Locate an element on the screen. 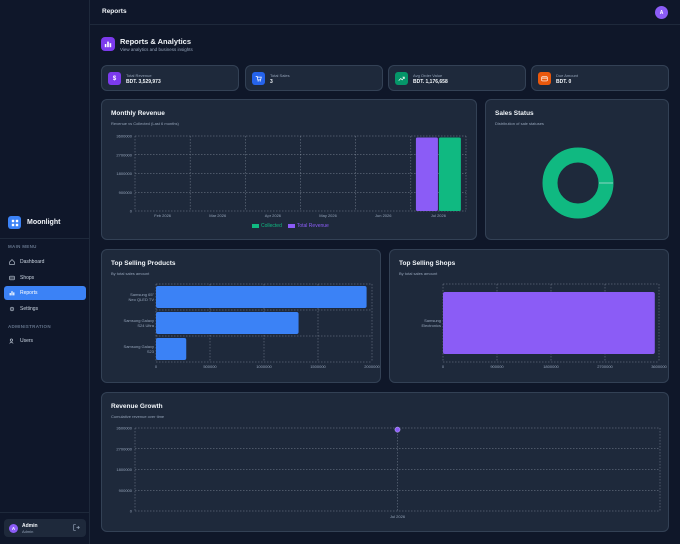 The image size is (680, 544). bar-total-revenue is located at coordinates (426, 174).